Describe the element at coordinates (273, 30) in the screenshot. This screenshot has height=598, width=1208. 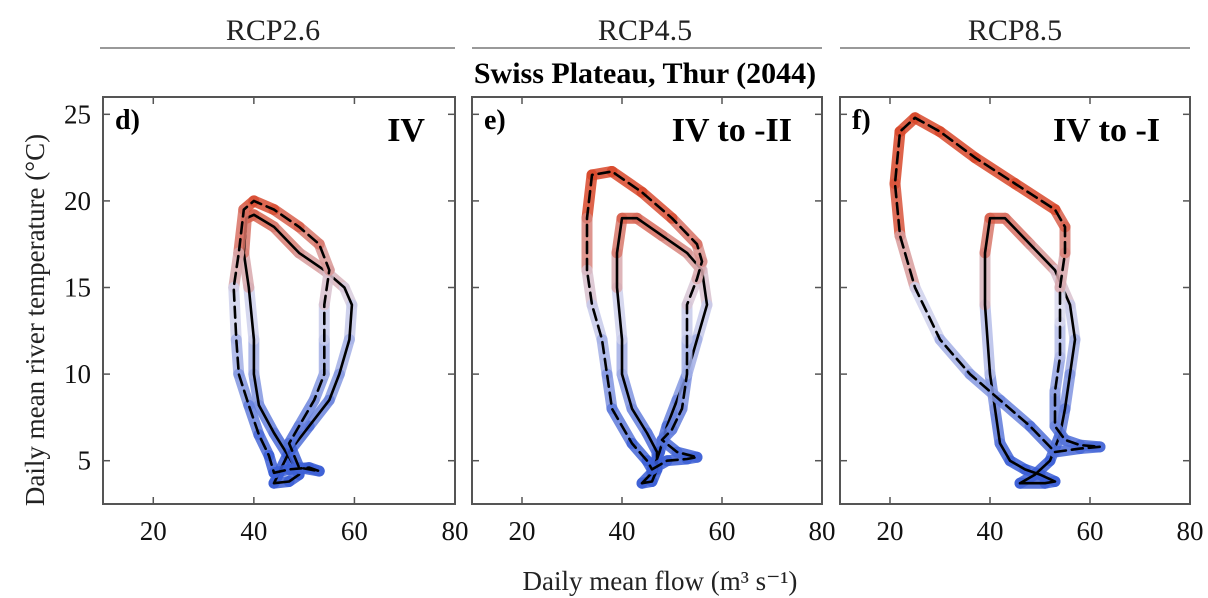
I see `scenario-label-rcp26: RCP2.6` at that location.